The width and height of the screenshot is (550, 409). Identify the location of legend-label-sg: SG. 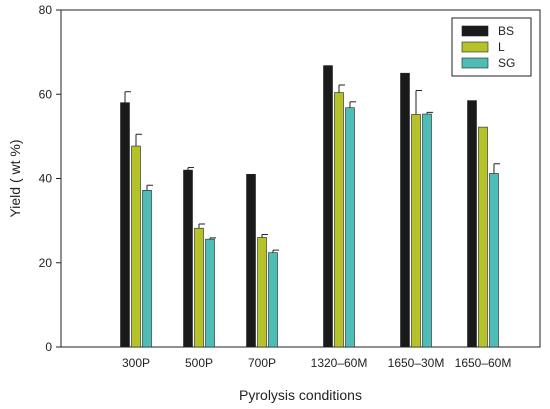
(506, 63).